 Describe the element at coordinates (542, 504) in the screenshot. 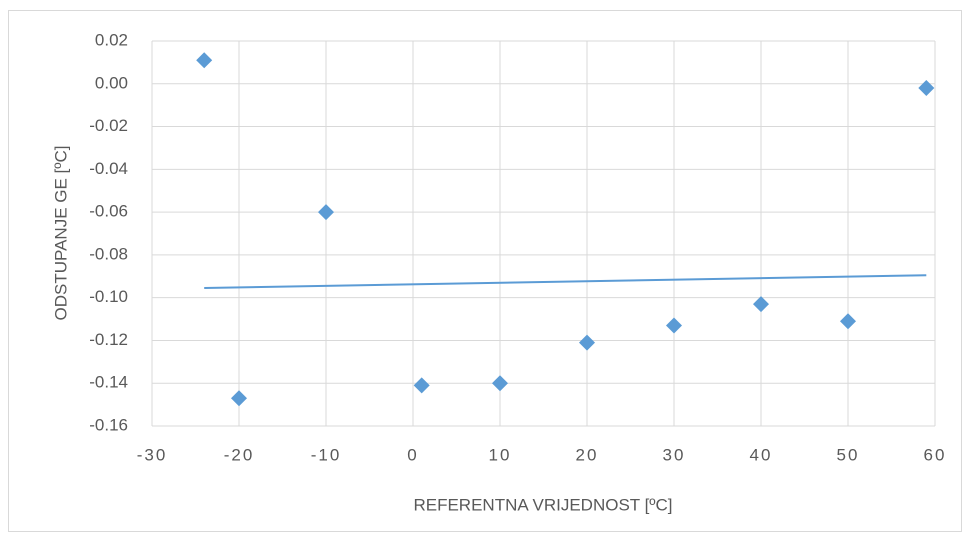

I see `x-axis-title: REFERENTNA VRIJEDNOST [ºC]` at that location.